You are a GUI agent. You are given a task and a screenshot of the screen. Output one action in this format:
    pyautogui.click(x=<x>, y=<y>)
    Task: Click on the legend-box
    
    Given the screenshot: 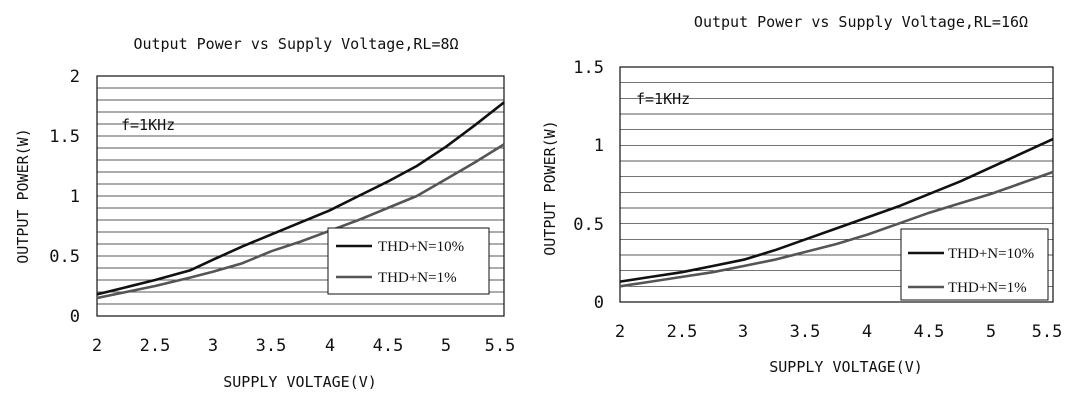 What is the action you would take?
    pyautogui.click(x=408, y=261)
    